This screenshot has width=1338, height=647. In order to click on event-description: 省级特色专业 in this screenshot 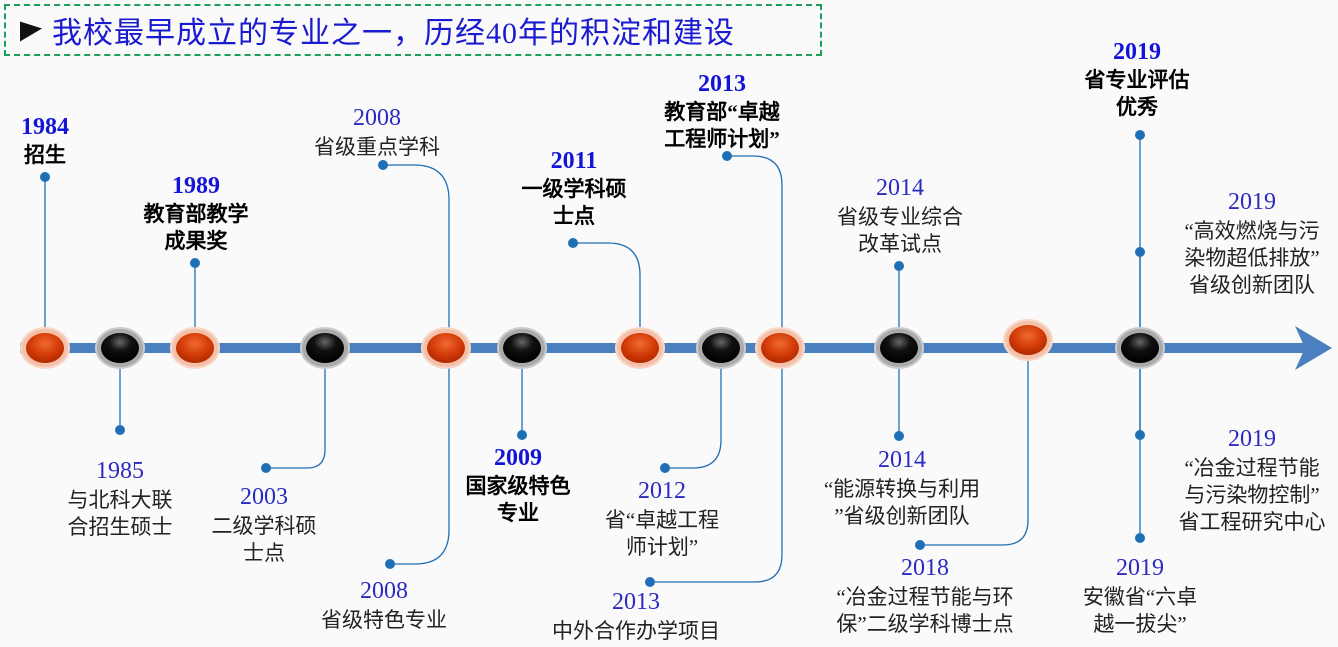, I will do `click(384, 620)`.